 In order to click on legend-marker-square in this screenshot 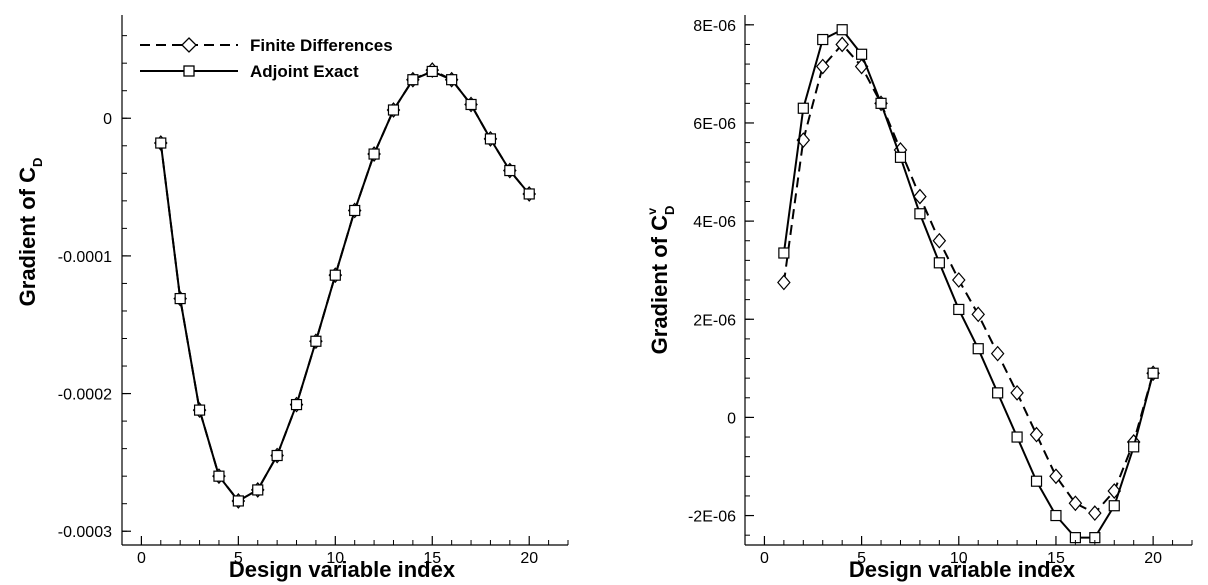, I will do `click(189, 71)`.